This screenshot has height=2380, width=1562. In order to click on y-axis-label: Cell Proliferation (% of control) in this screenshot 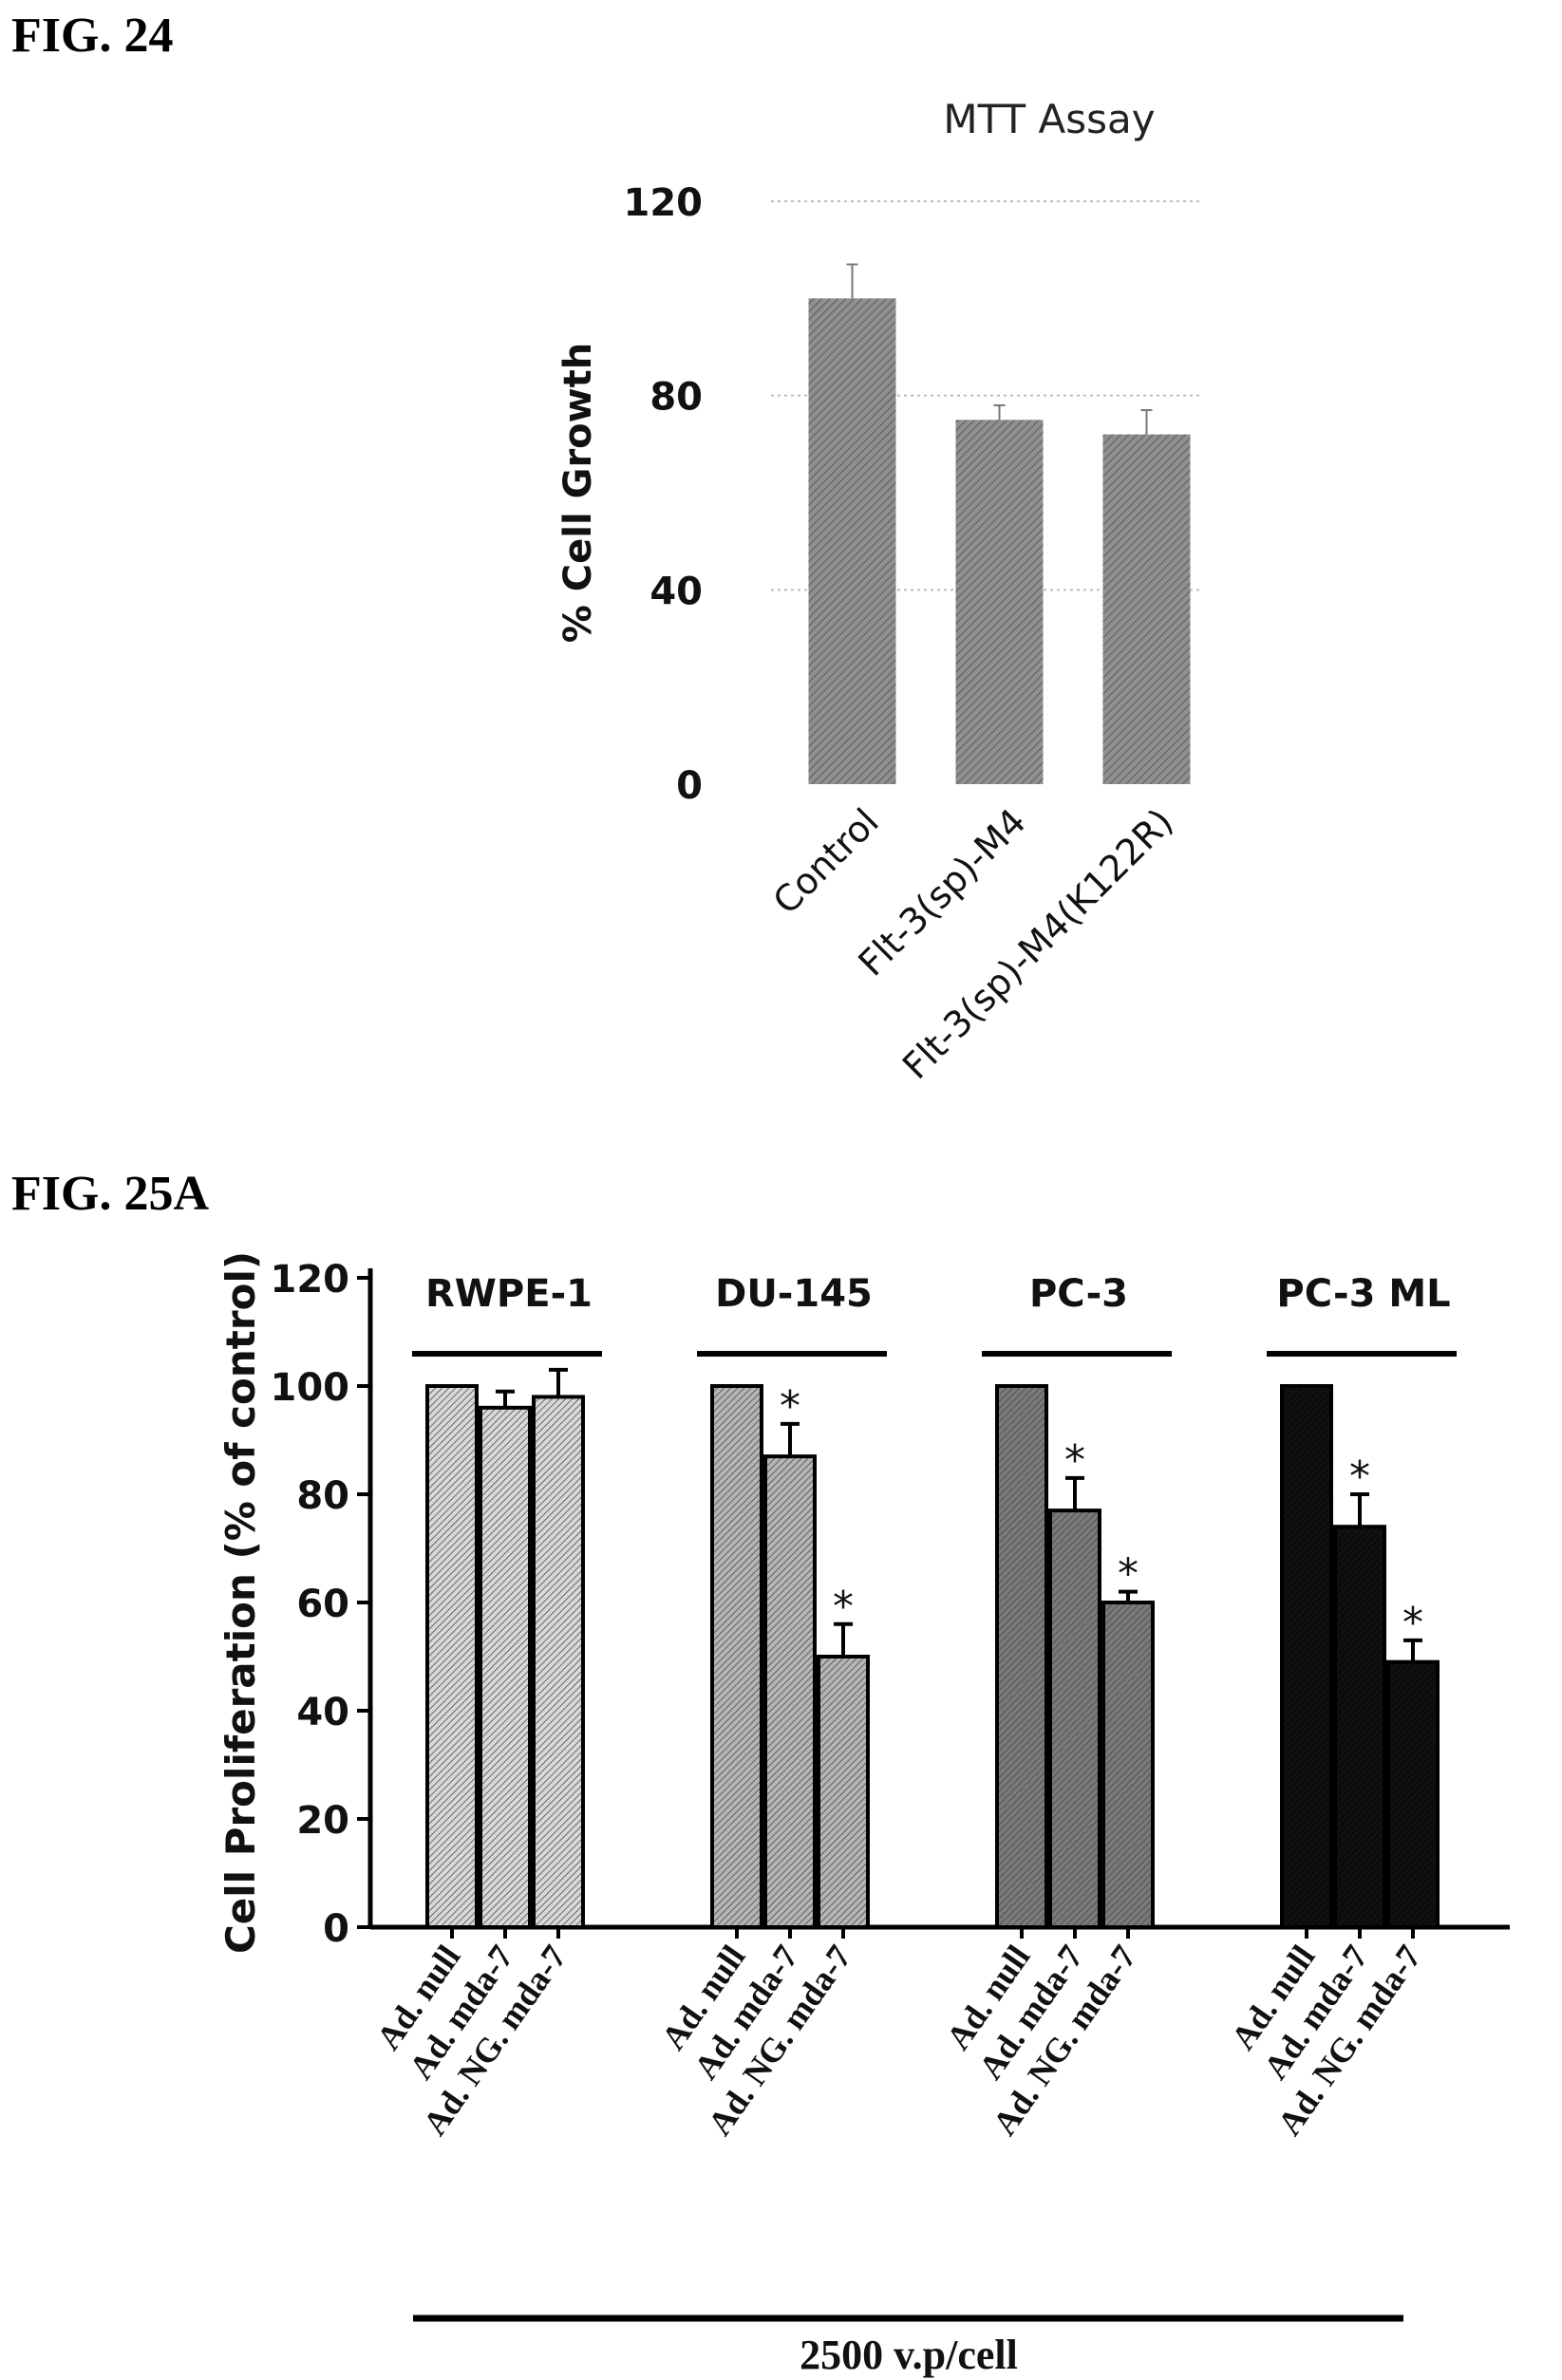, I will do `click(240, 1602)`.